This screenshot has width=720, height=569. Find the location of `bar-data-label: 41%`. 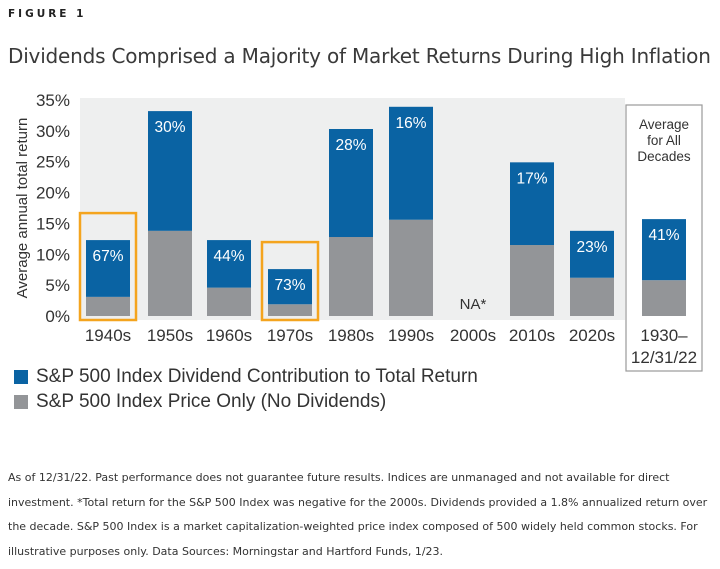

bar-data-label: 41% is located at coordinates (663, 235).